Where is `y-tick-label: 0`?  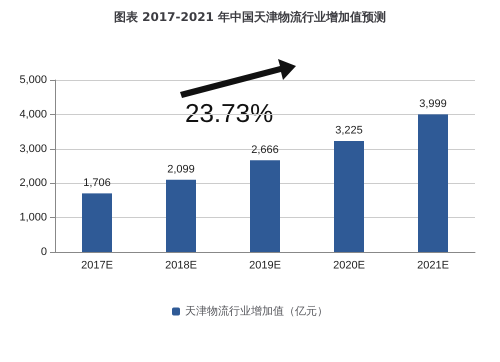
y-tick-label: 0 is located at coordinates (43, 252).